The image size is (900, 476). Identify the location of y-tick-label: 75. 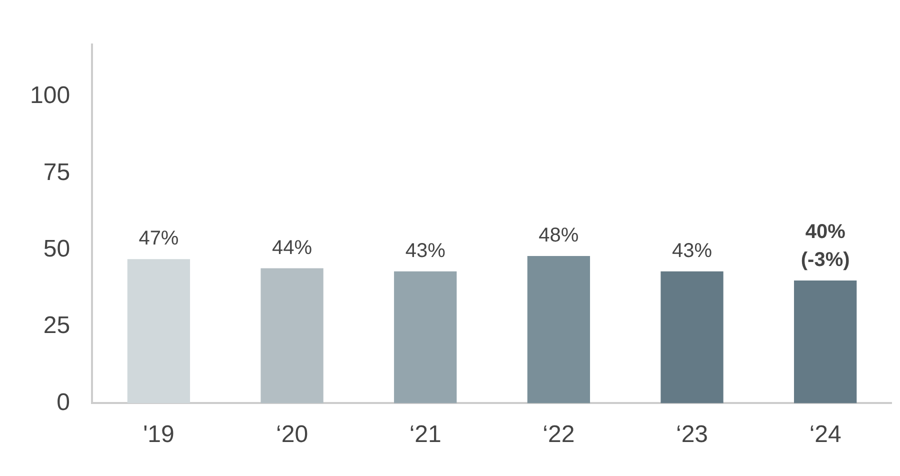
(56, 172).